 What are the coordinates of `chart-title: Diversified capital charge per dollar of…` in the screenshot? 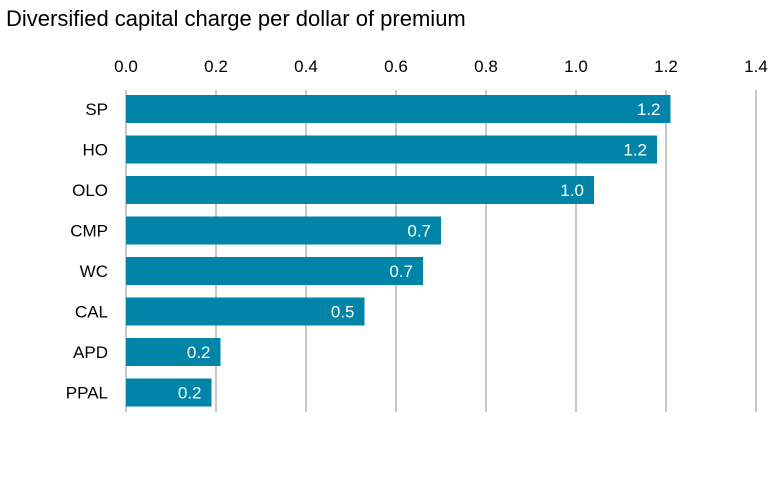 It's located at (236, 18).